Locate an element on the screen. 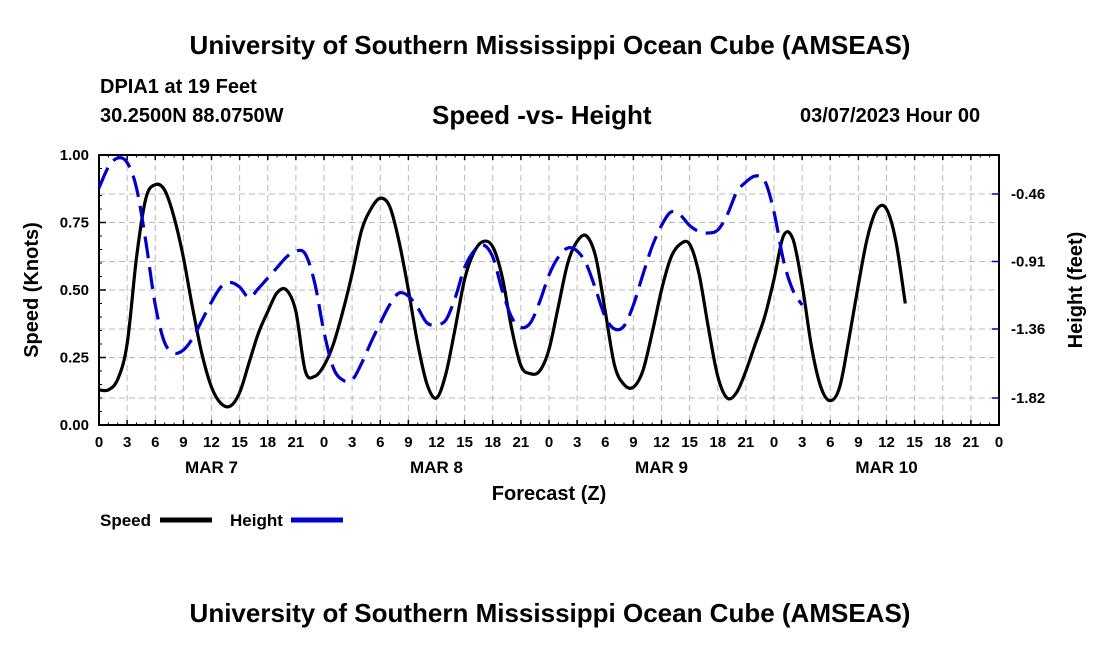 The height and width of the screenshot is (650, 1100). y2-tick-label: -0.46 is located at coordinates (1028, 194).